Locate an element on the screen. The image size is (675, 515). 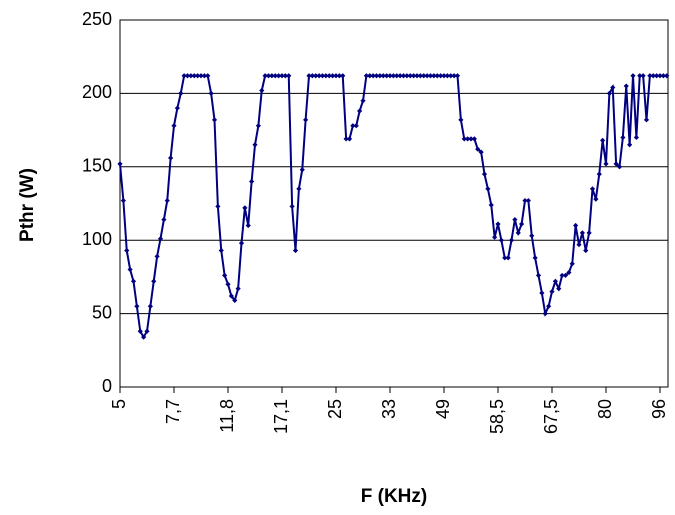
x-tick-label: 58,5 is located at coordinates (497, 416).